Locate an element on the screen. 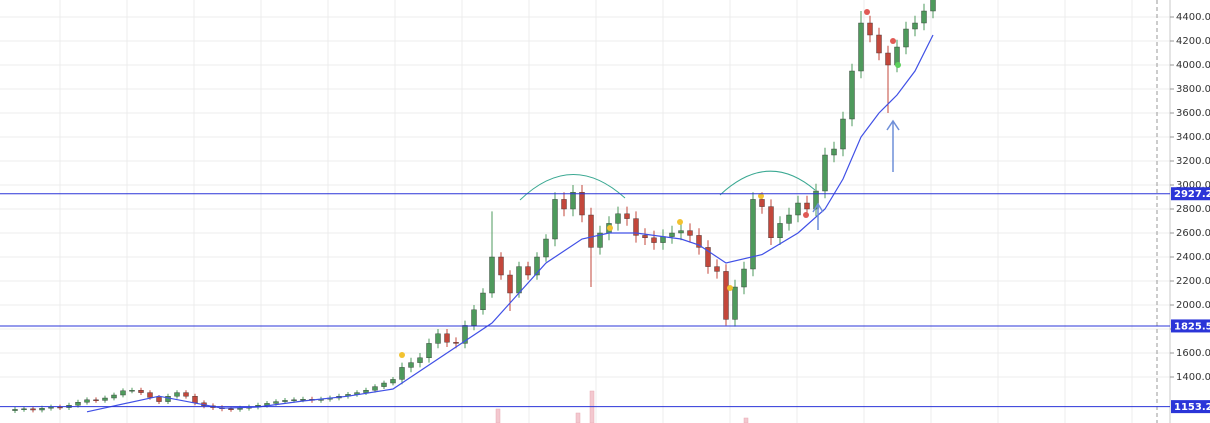  annotations is located at coordinates (667, 185).